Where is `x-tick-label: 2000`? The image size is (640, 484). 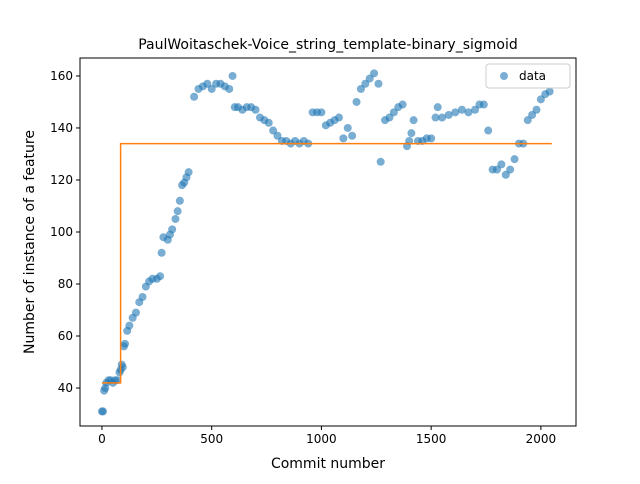 x-tick-label: 2000 is located at coordinates (541, 439).